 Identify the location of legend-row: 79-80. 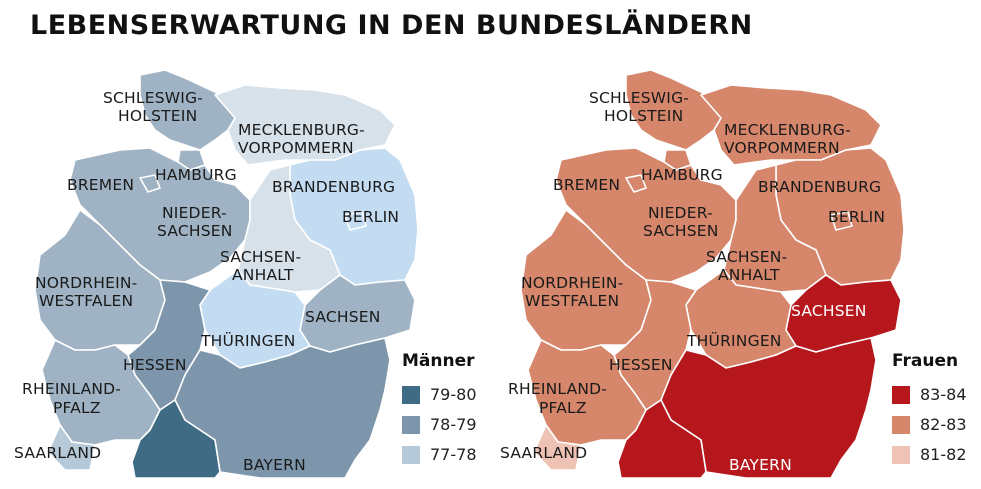
(439, 394).